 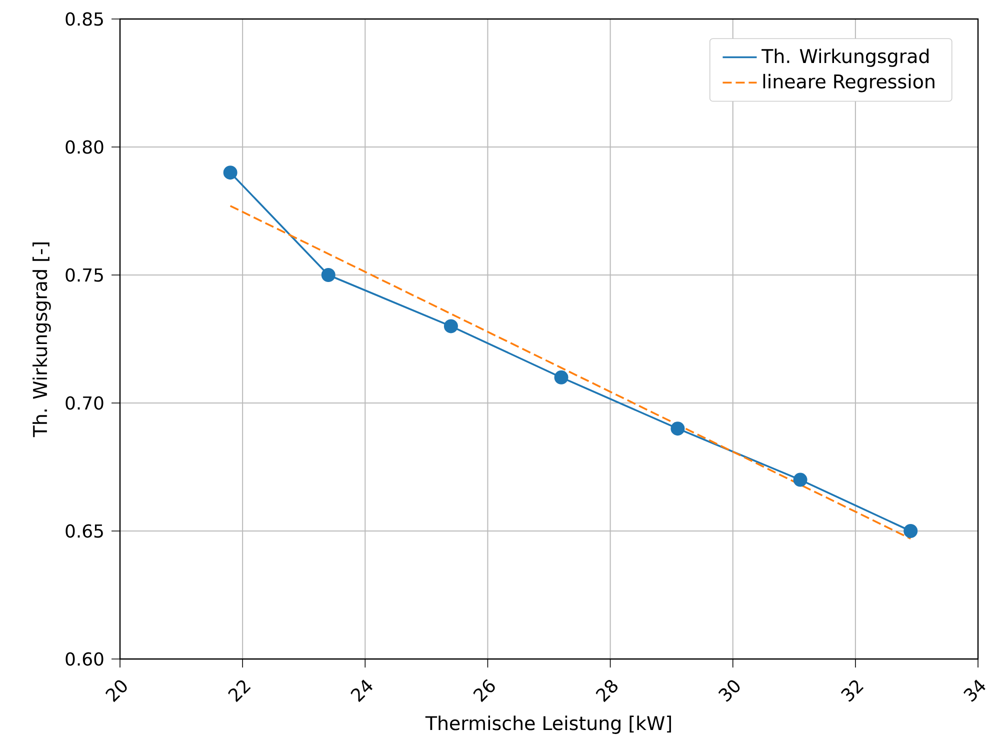 I want to click on x-tick-label: 22, so click(x=239, y=691).